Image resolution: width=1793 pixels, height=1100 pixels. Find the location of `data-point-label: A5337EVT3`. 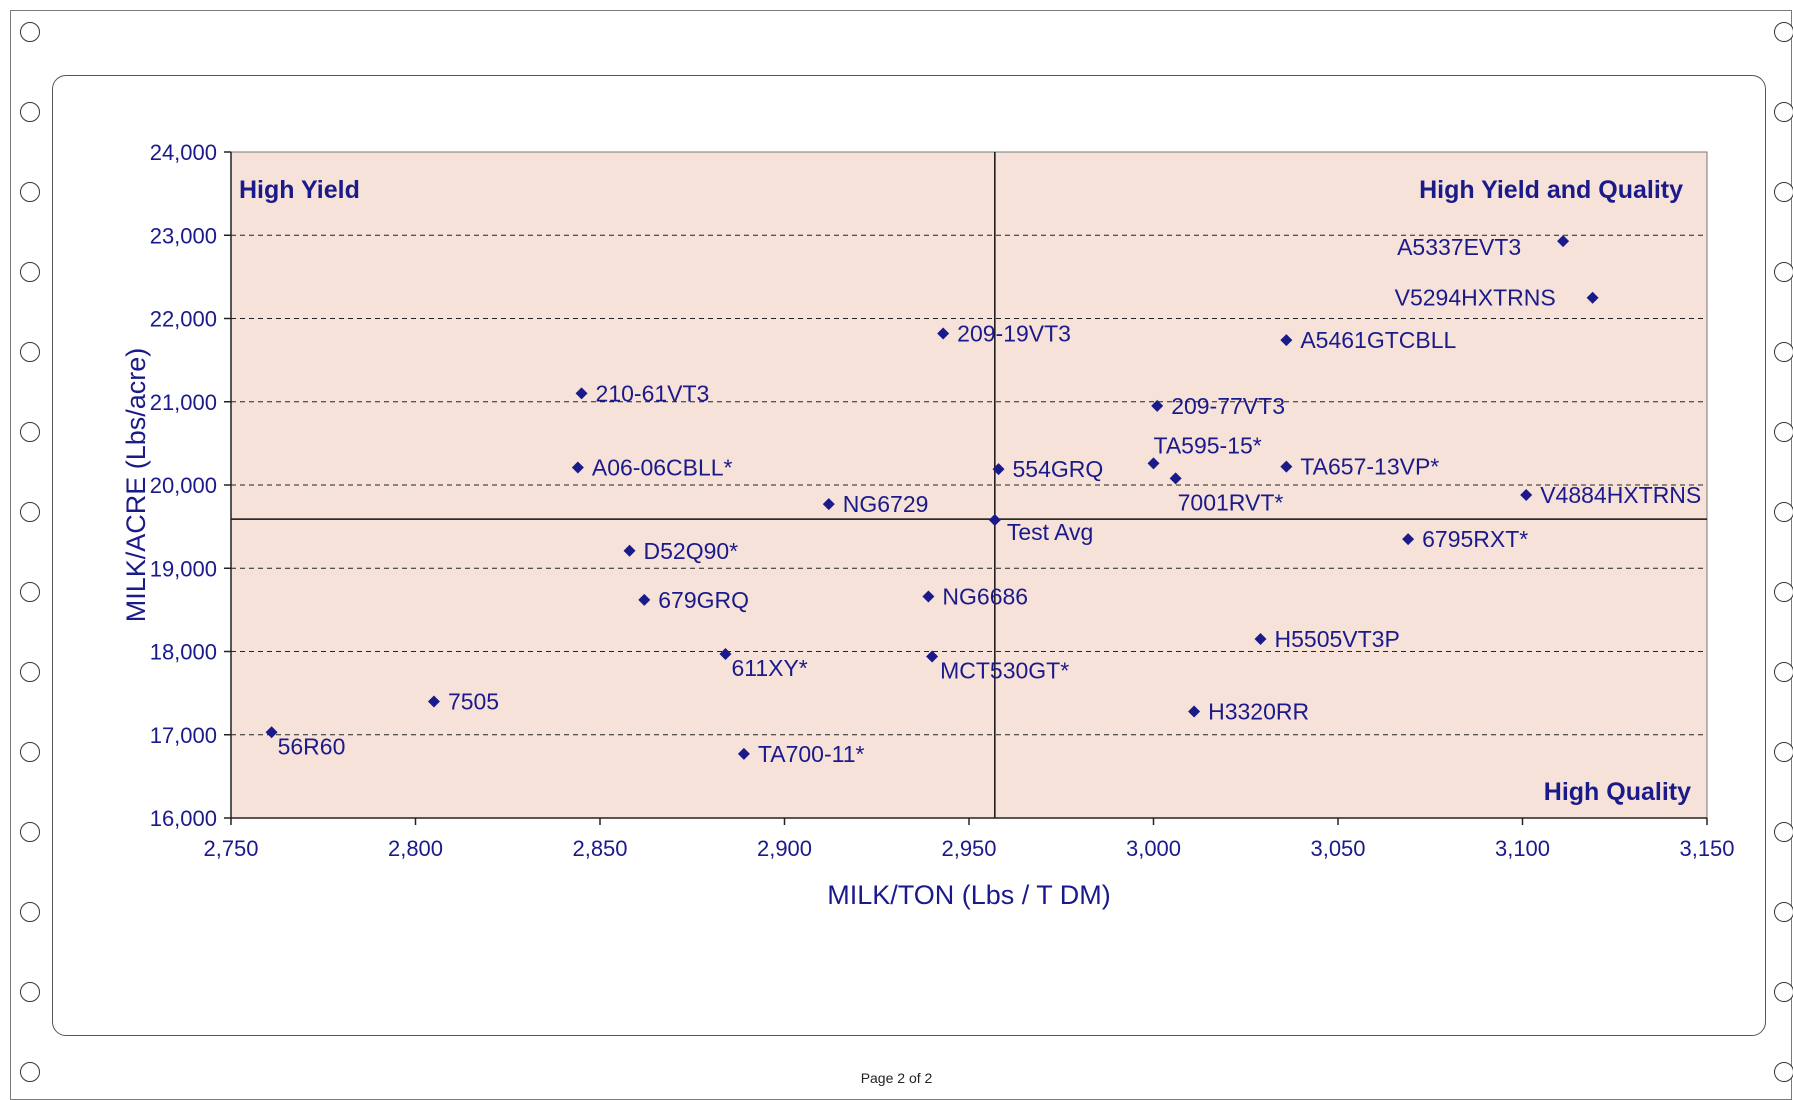

data-point-label: A5337EVT3 is located at coordinates (1459, 247).